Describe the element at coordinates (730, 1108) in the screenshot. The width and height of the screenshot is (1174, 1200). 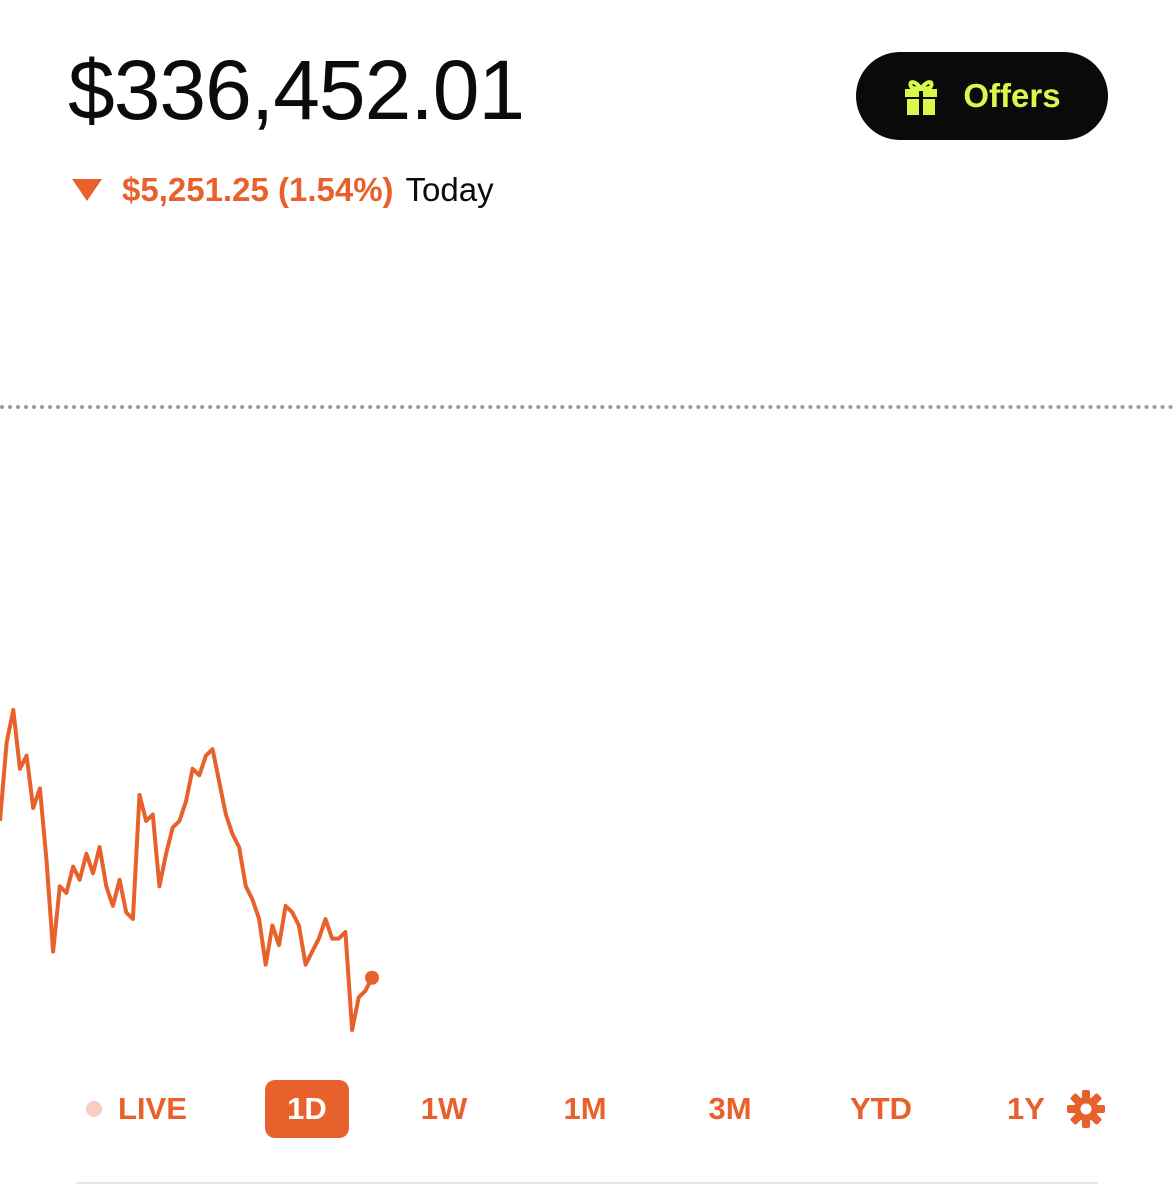
I see `range-3m: 3M` at that location.